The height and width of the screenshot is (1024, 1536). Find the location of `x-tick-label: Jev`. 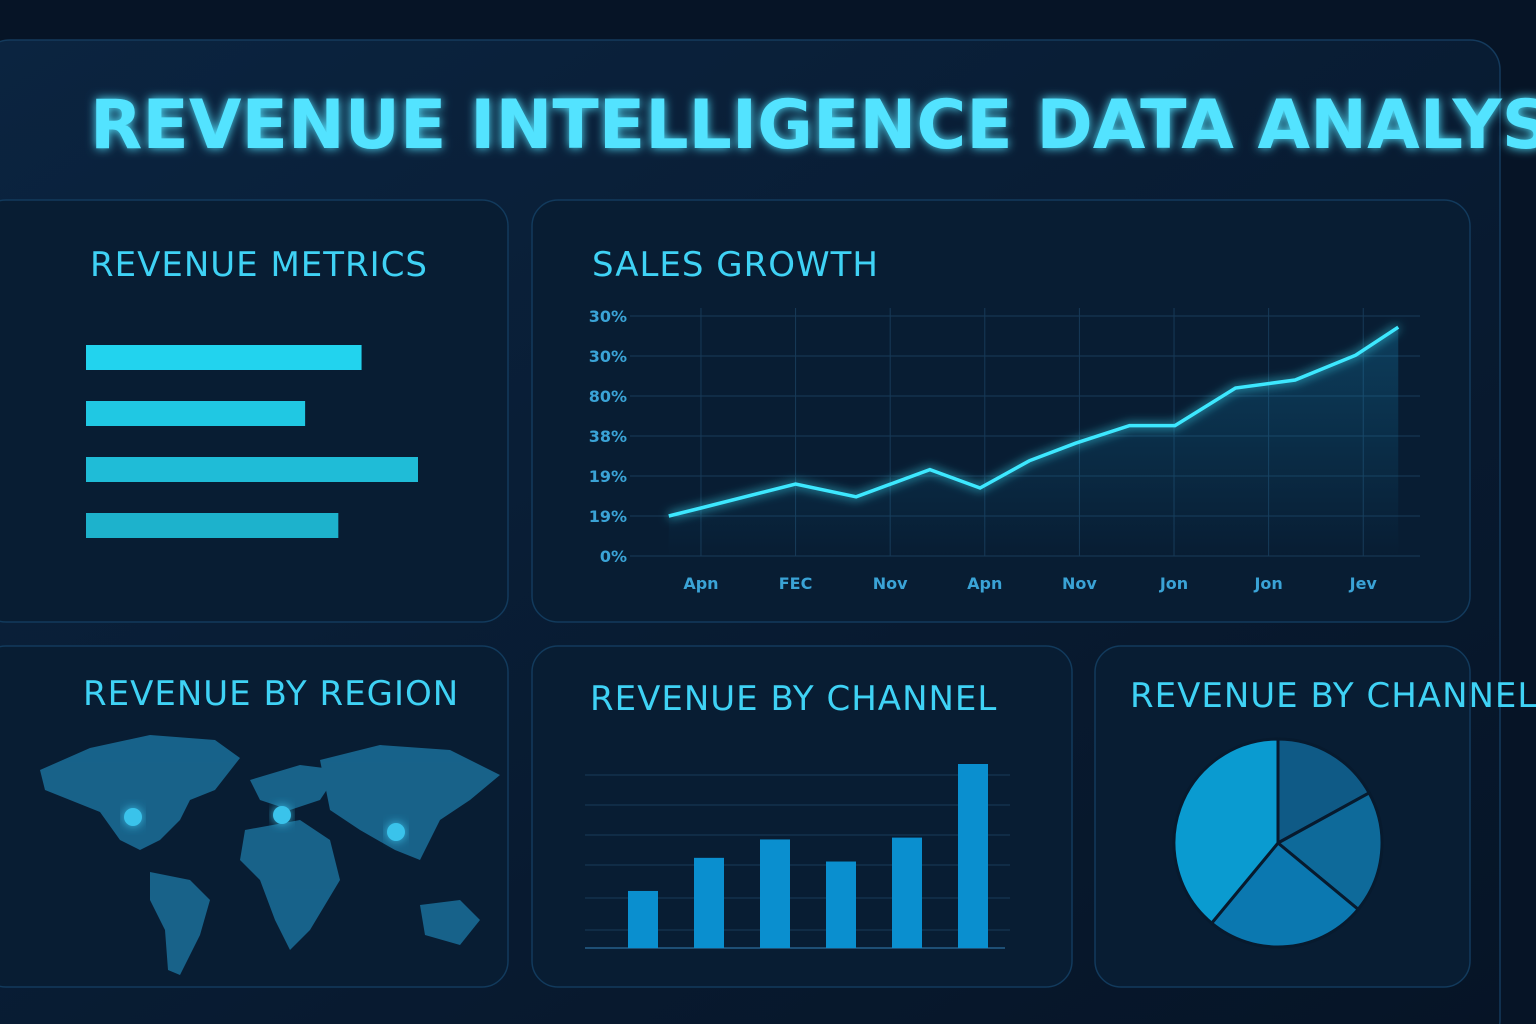

x-tick-label: Jev is located at coordinates (1363, 583).